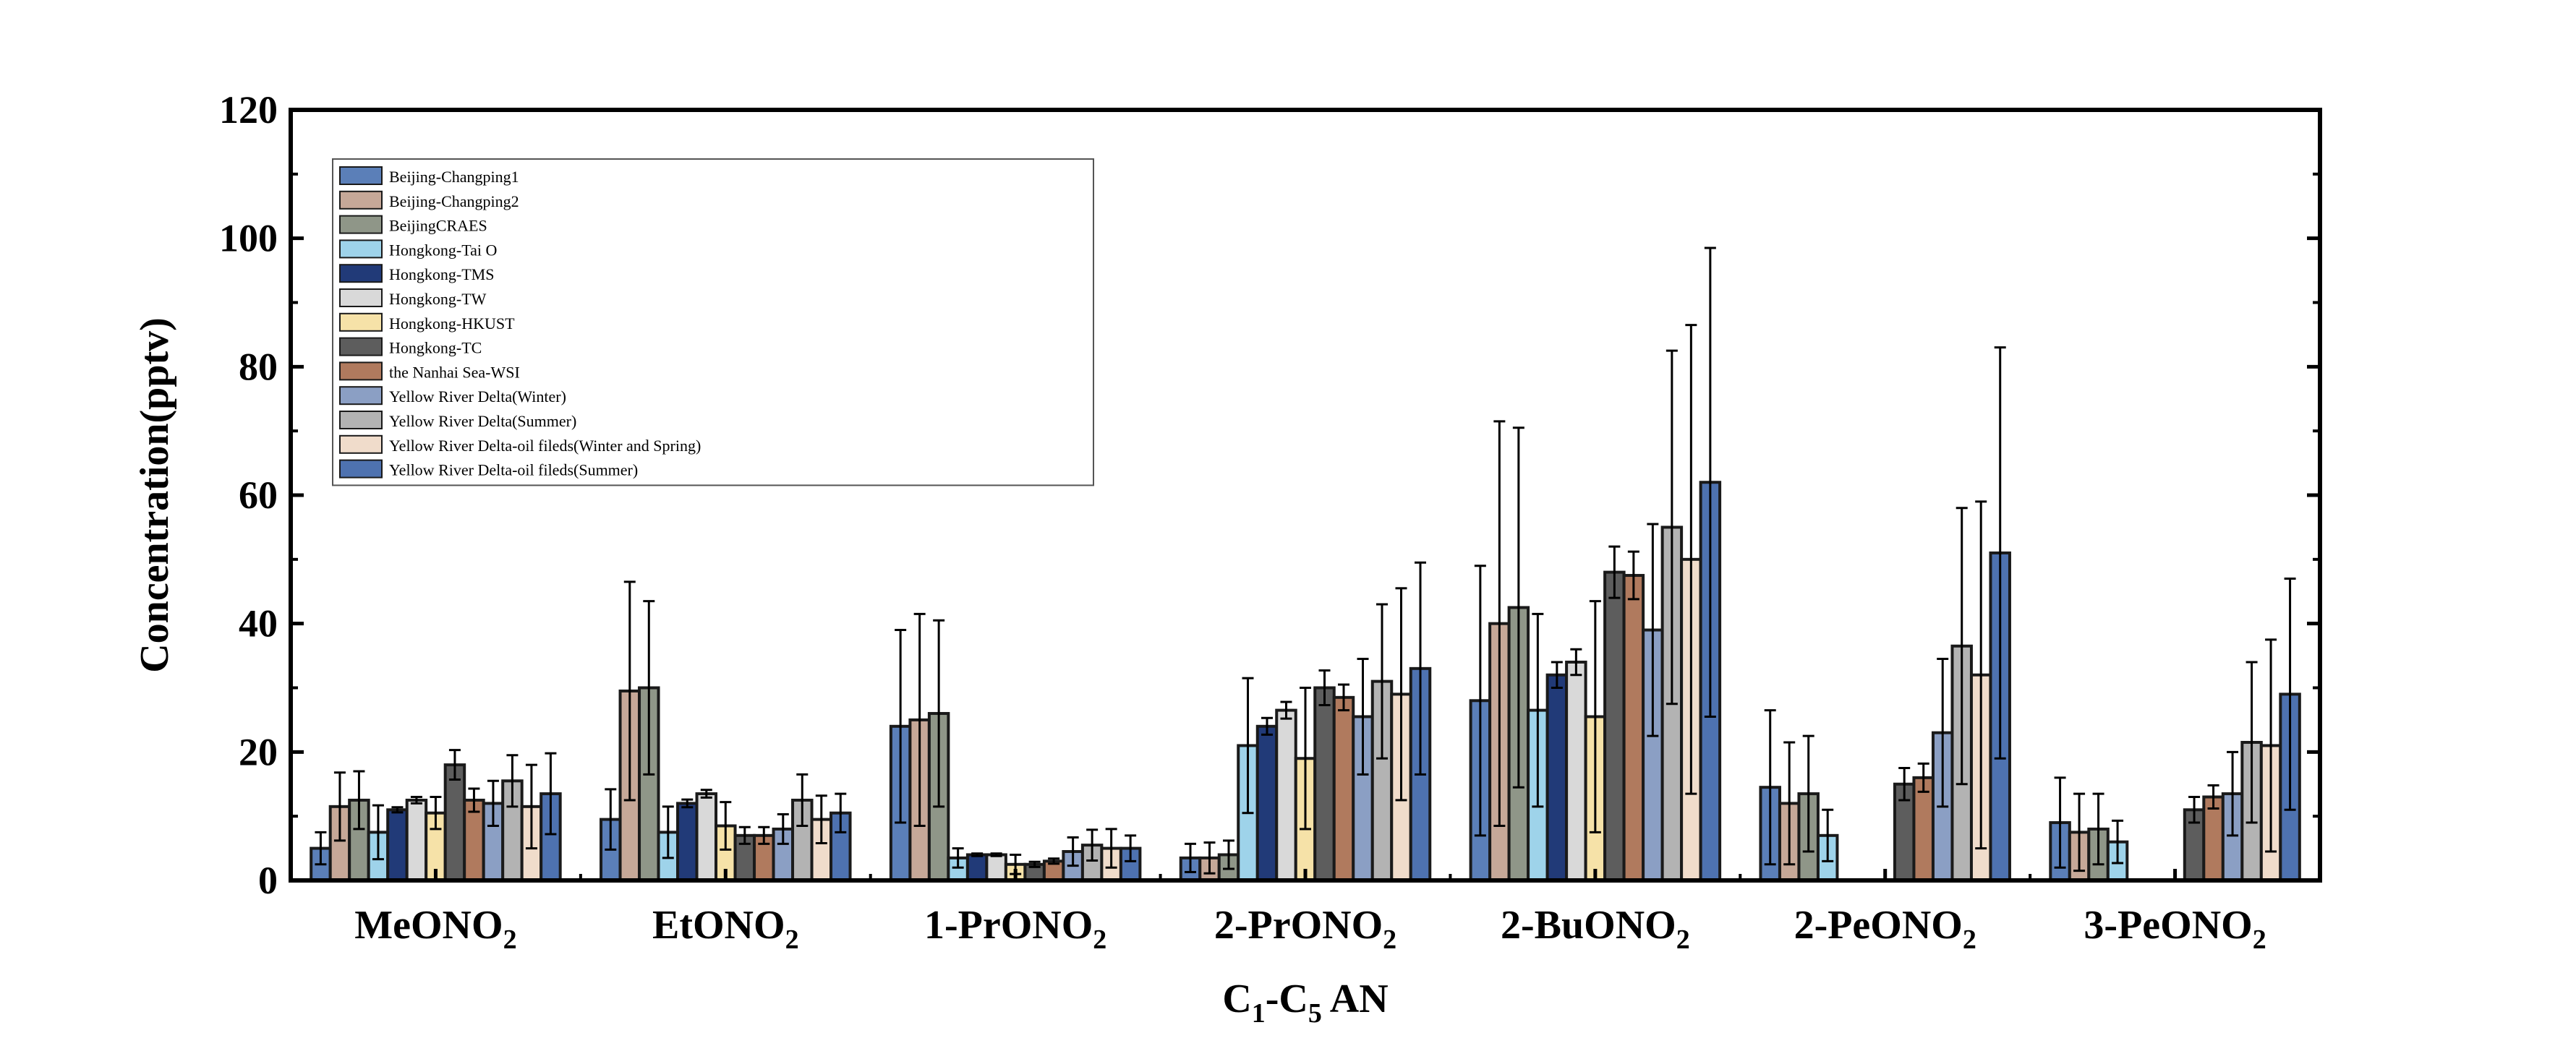 This screenshot has height=1038, width=2576. What do you see at coordinates (454, 201) in the screenshot?
I see `legend-label-1: Beijing-Changping2` at bounding box center [454, 201].